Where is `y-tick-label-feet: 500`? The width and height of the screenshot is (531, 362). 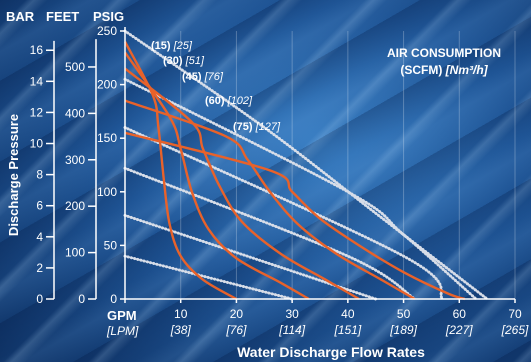 y-tick-label-feet: 500 is located at coordinates (75, 67).